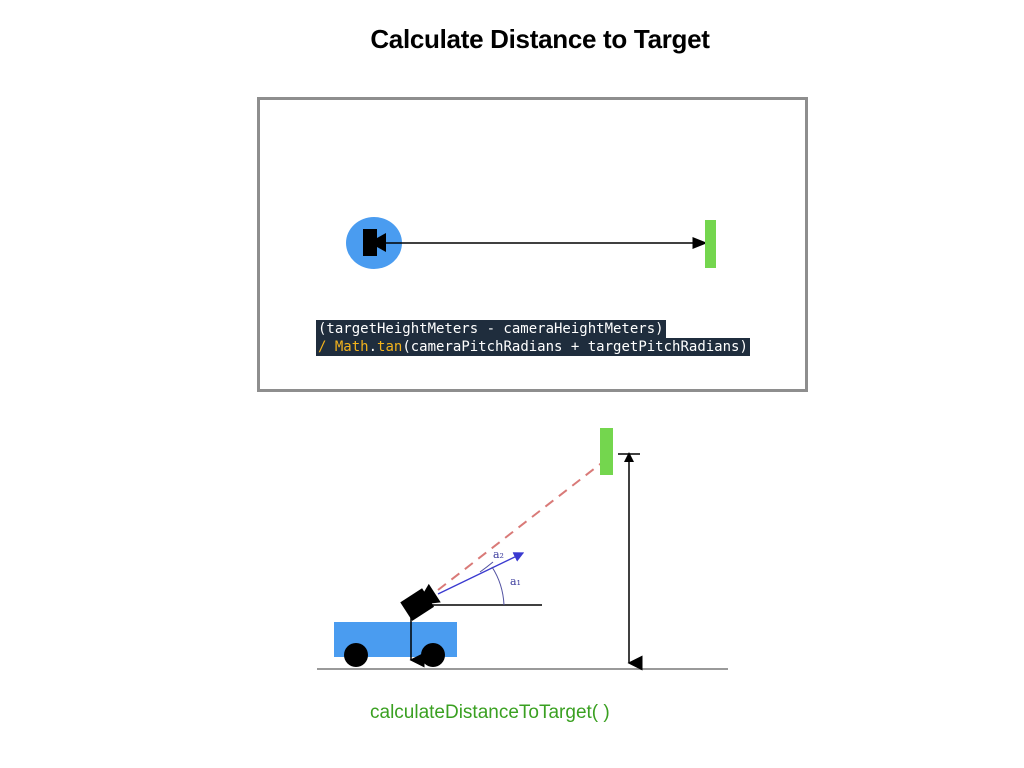  Describe the element at coordinates (523, 524) in the screenshot. I see `line-of-sight` at that location.